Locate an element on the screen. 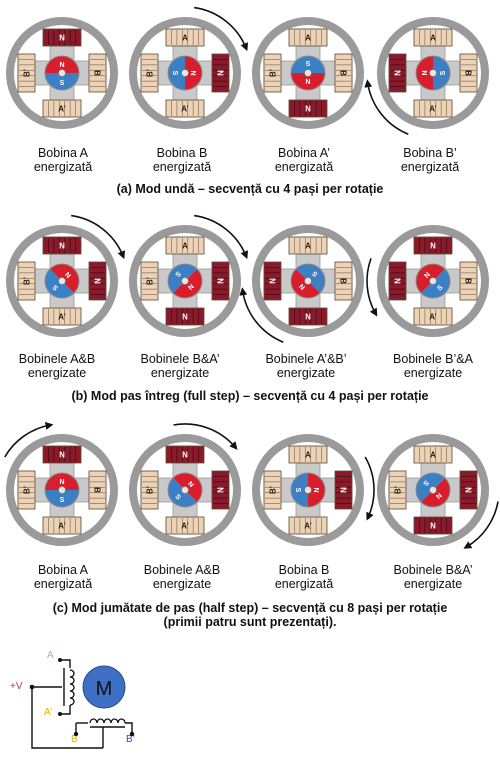 The width and height of the screenshot is (500, 783). stepper-motor-r3-s3: ANA’B’ NS is located at coordinates (313, 490).